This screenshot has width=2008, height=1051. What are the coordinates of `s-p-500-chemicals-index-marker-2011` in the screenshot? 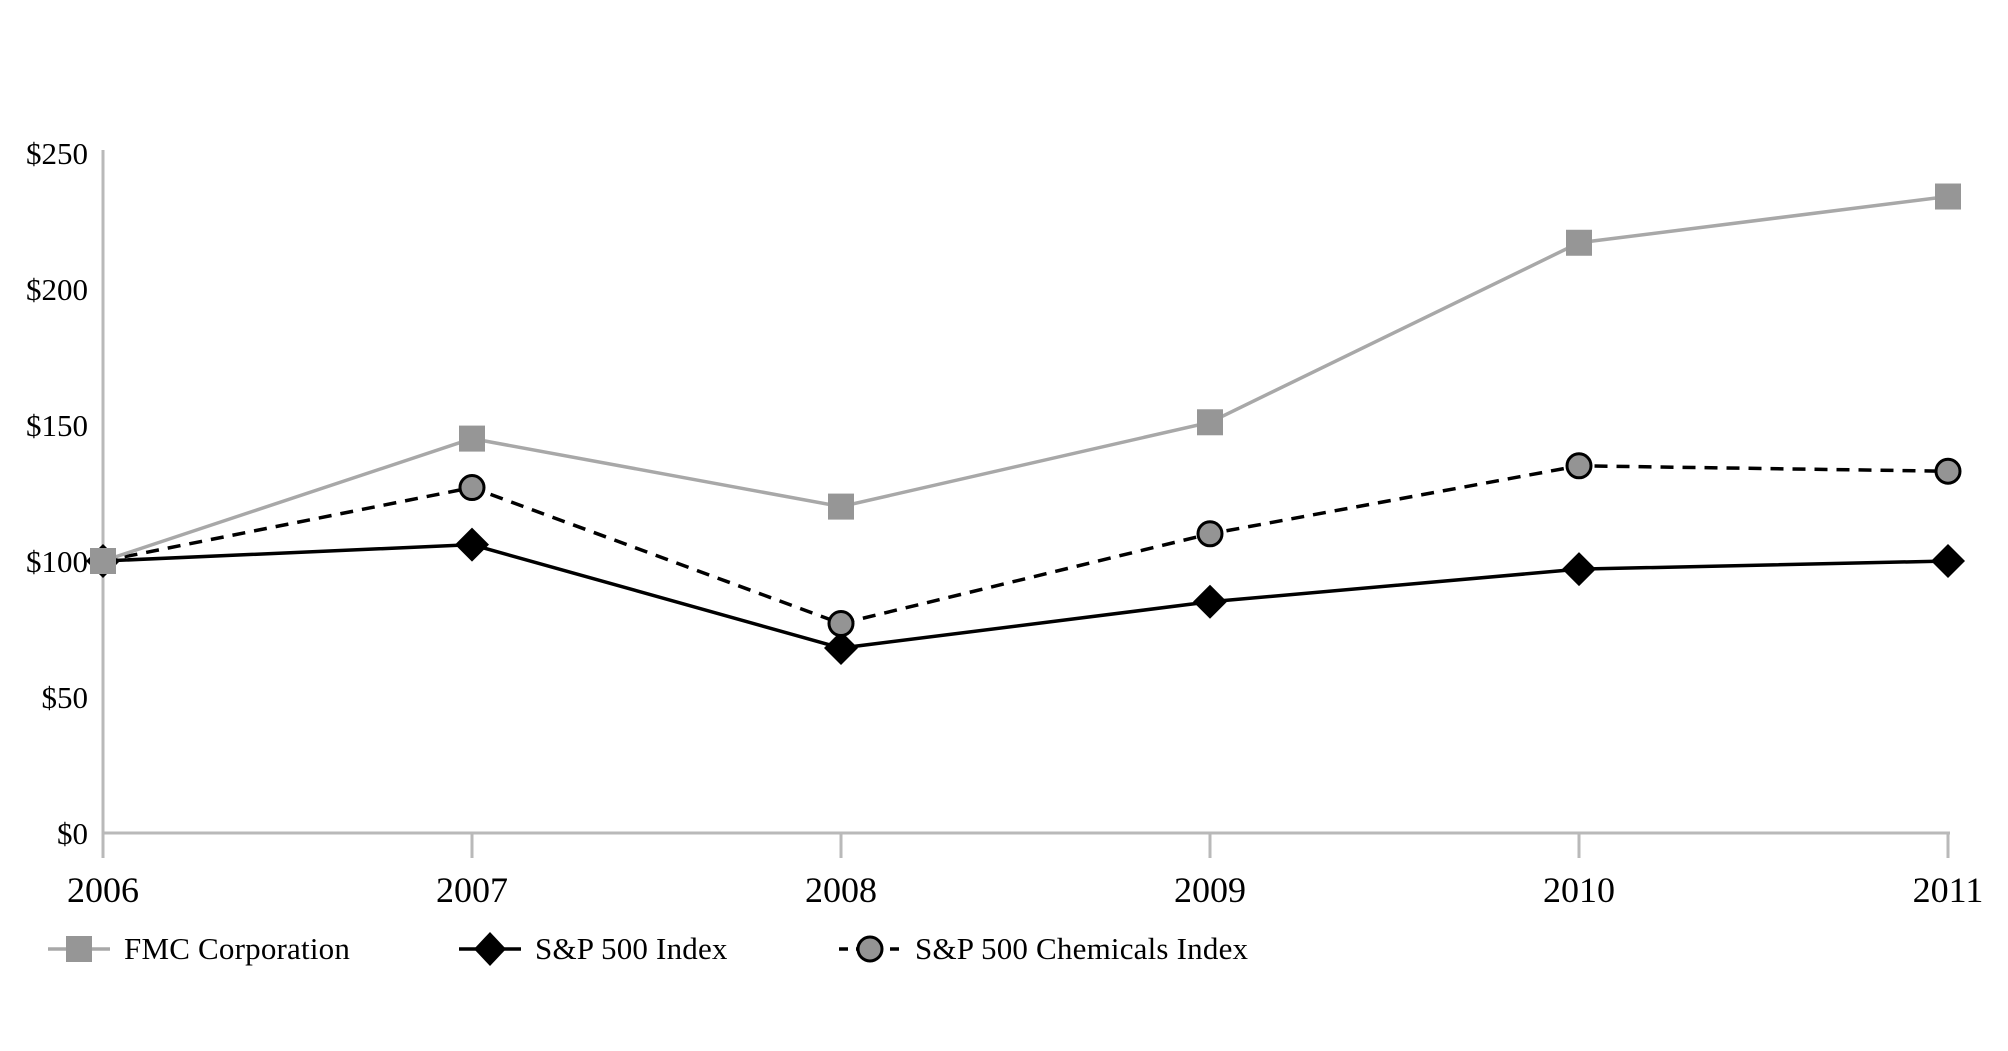 It's located at (1948, 471).